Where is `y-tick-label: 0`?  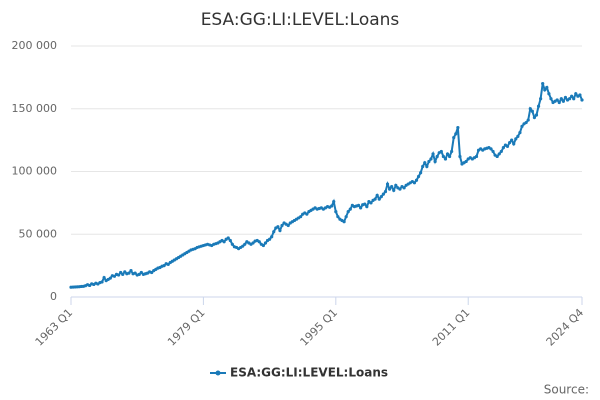 y-tick-label: 0 is located at coordinates (53, 296).